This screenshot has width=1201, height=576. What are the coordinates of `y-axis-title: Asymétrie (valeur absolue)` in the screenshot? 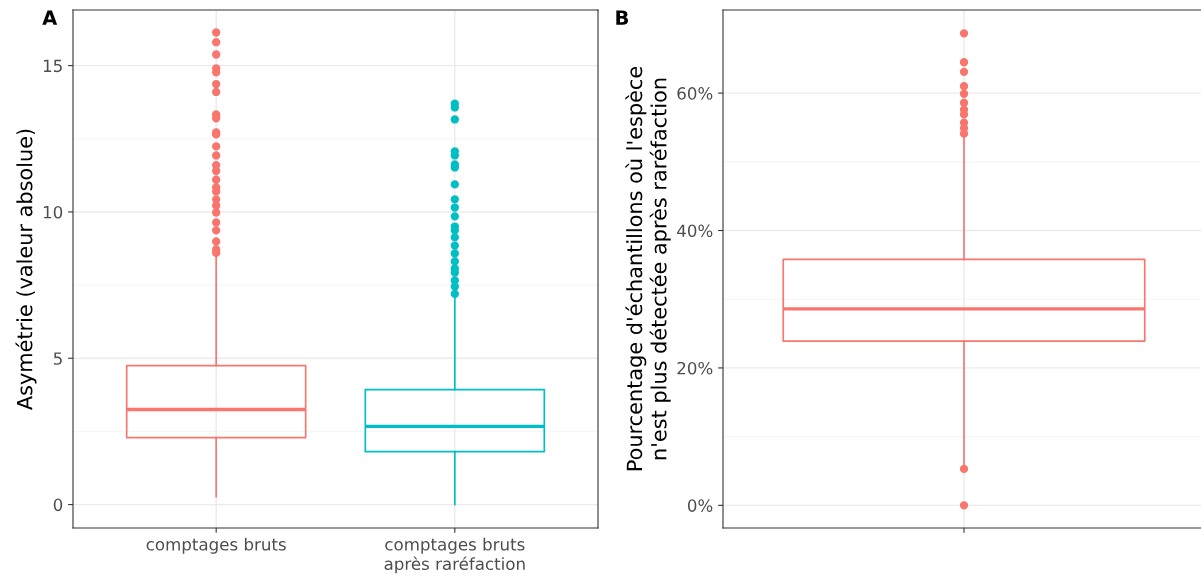 It's located at (26, 269).